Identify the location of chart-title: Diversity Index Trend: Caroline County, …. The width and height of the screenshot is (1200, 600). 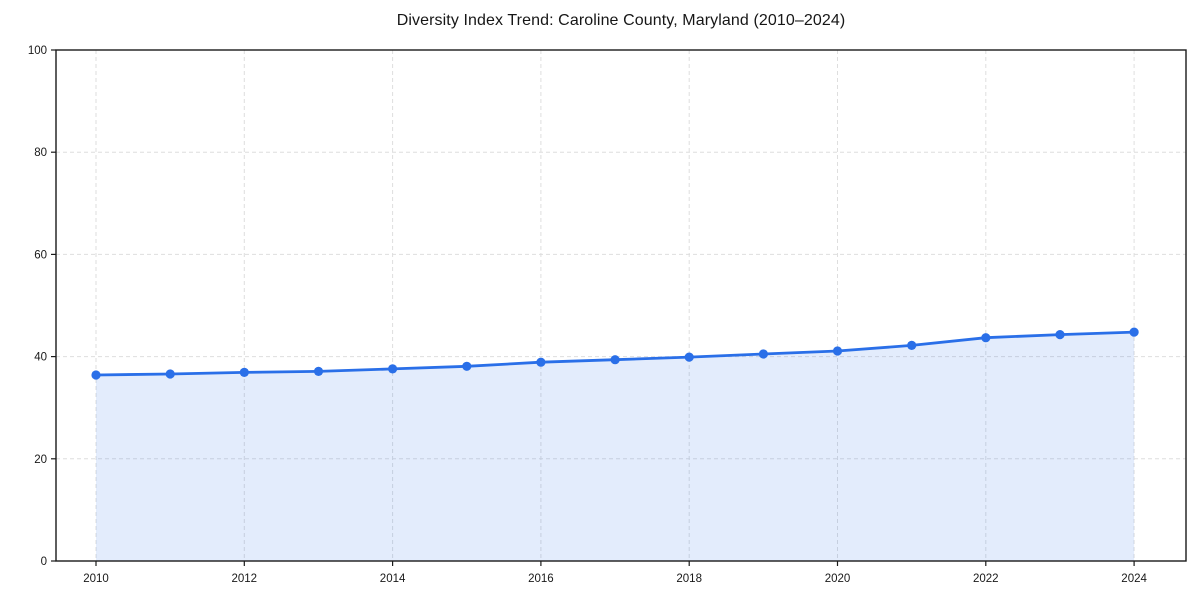
(621, 20).